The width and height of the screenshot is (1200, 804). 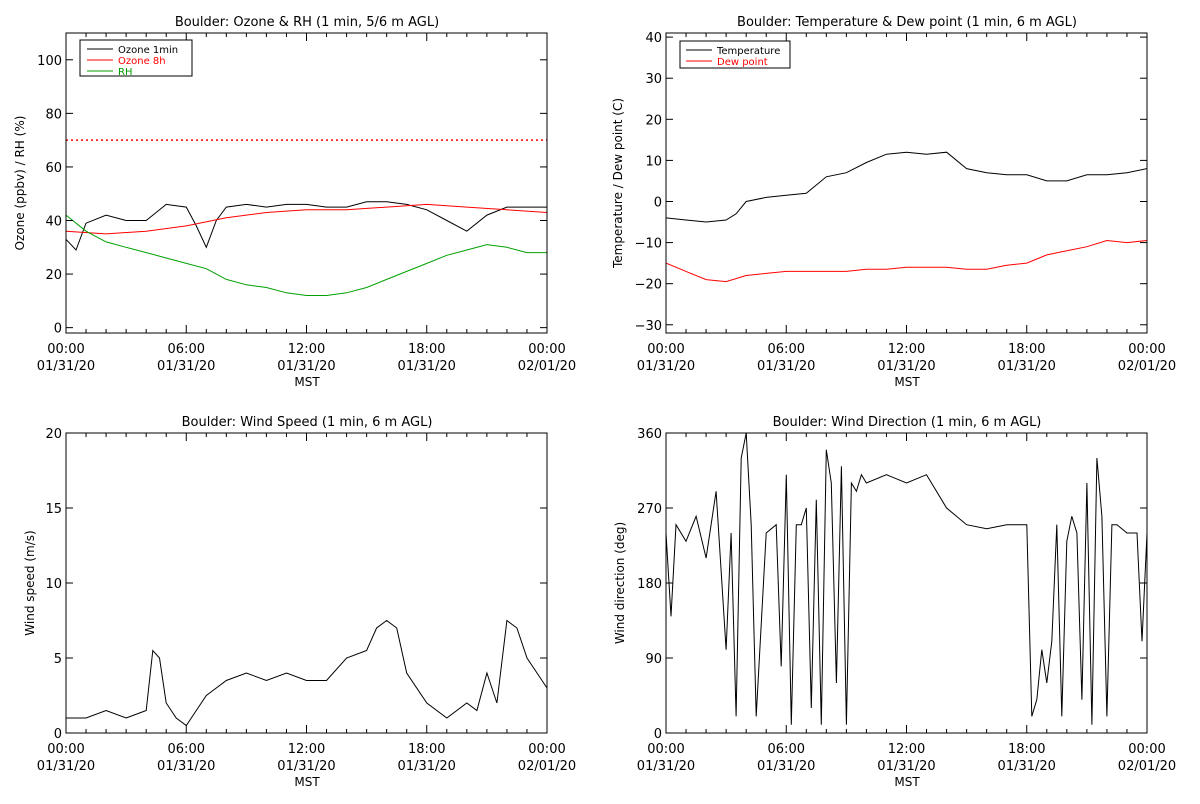 I want to click on legend-label-dew-point: Dew point, so click(x=742, y=62).